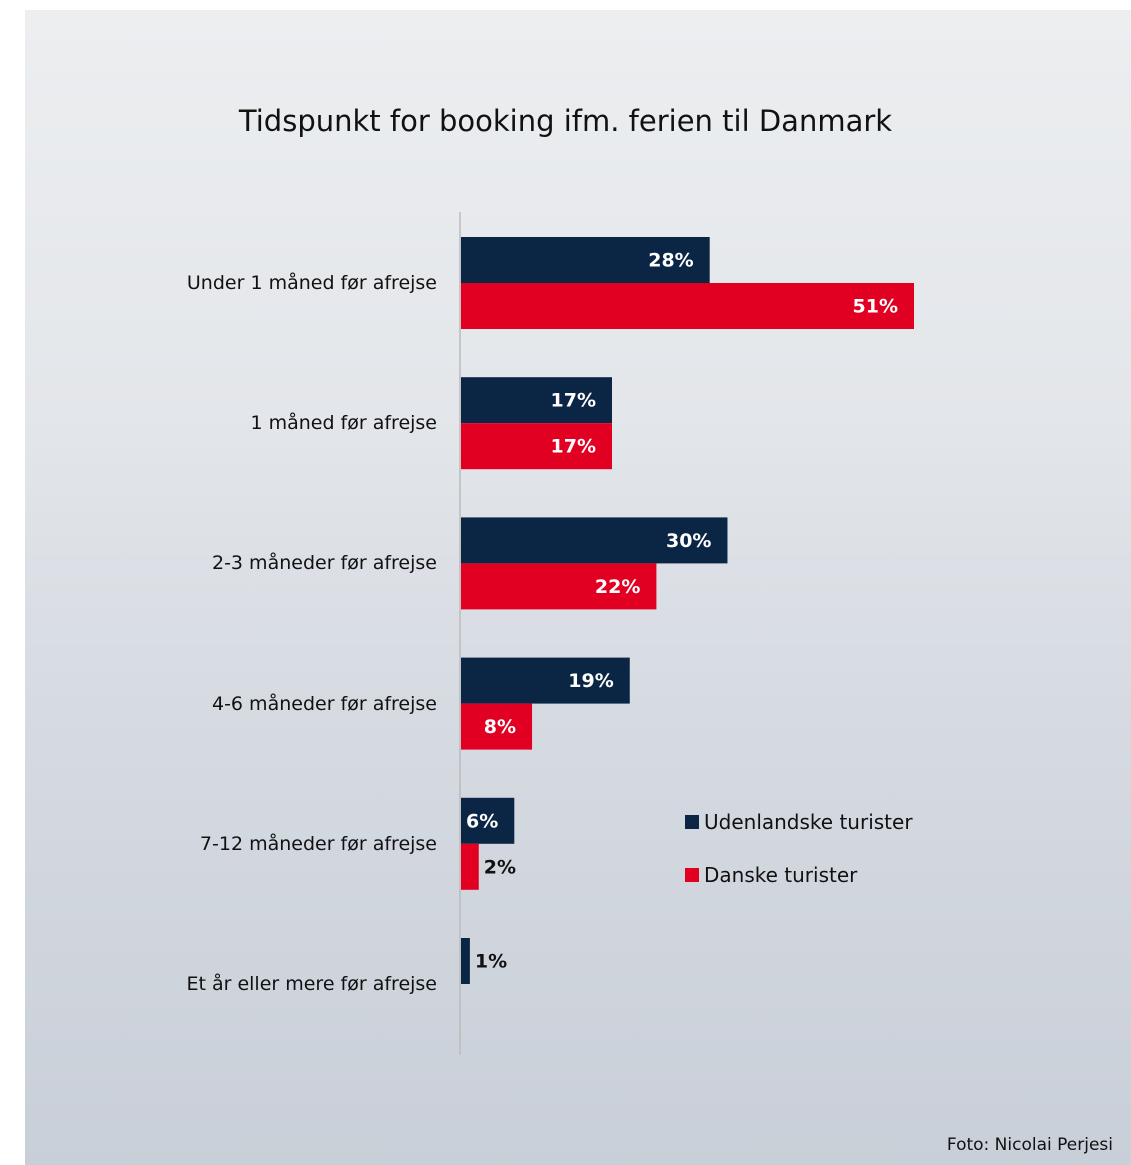  What do you see at coordinates (875, 307) in the screenshot?
I see `value-label: 51%` at bounding box center [875, 307].